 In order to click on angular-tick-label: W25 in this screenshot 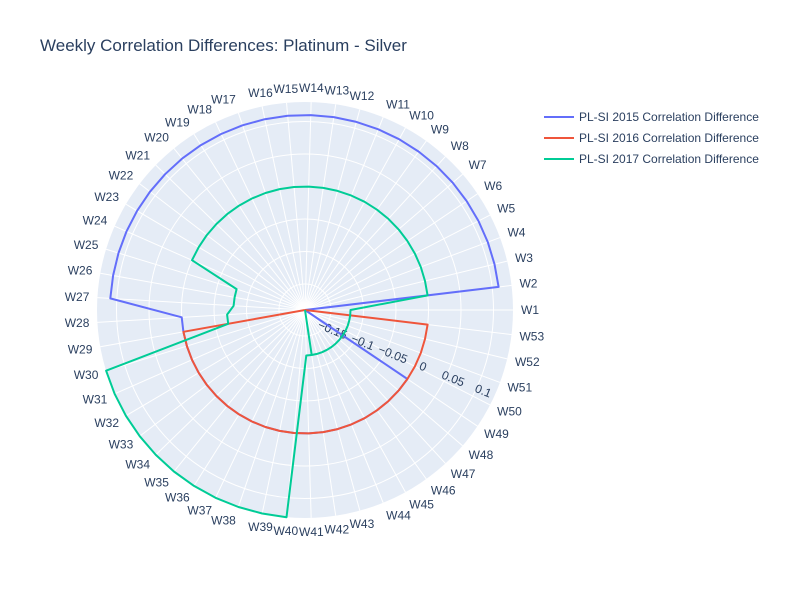, I will do `click(86, 245)`.